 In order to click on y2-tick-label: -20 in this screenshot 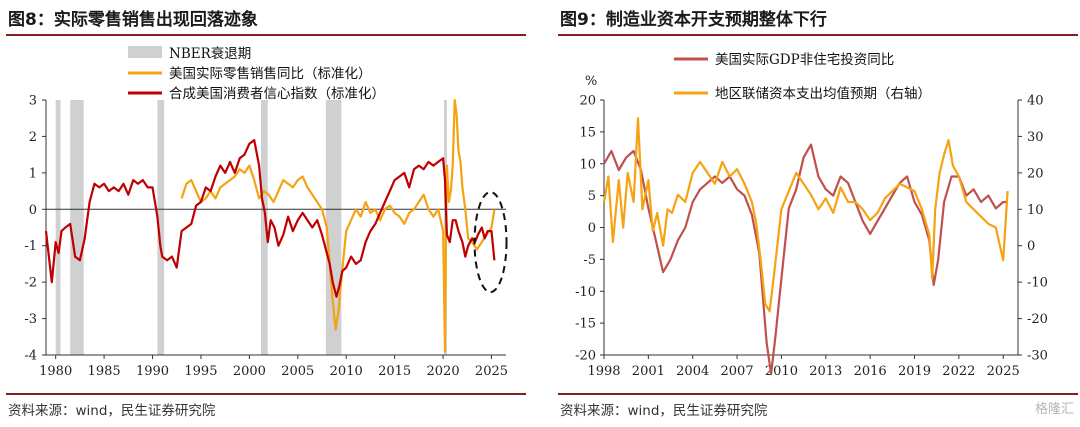, I will do `click(1037, 319)`.